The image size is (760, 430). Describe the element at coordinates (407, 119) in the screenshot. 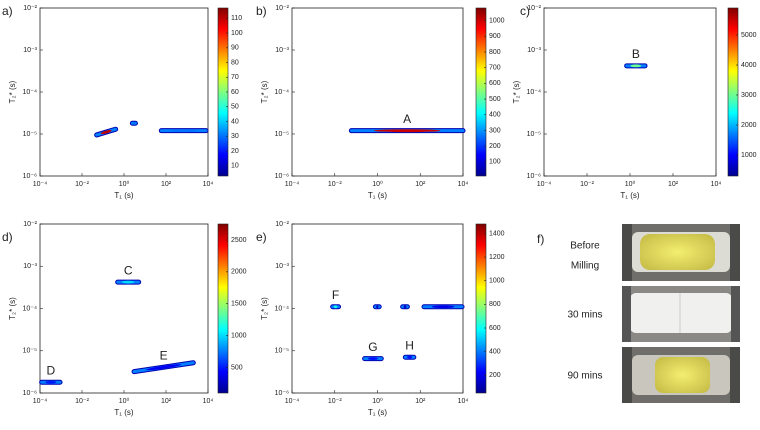

I see `peak-label: A` at that location.